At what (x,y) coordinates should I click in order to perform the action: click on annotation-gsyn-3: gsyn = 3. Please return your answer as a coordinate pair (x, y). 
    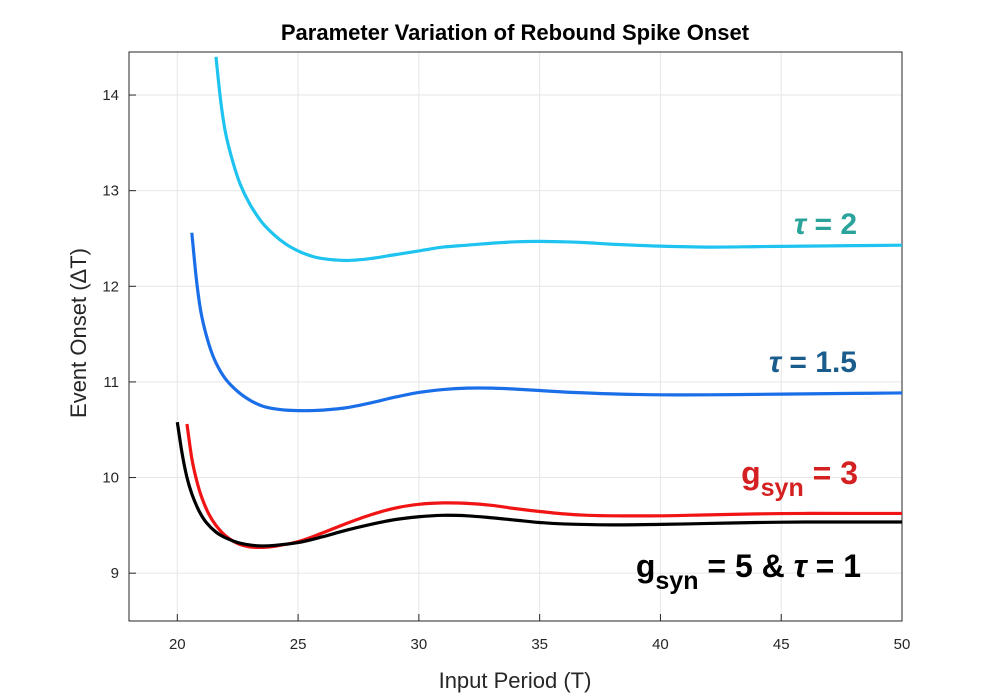
    Looking at the image, I should click on (799, 478).